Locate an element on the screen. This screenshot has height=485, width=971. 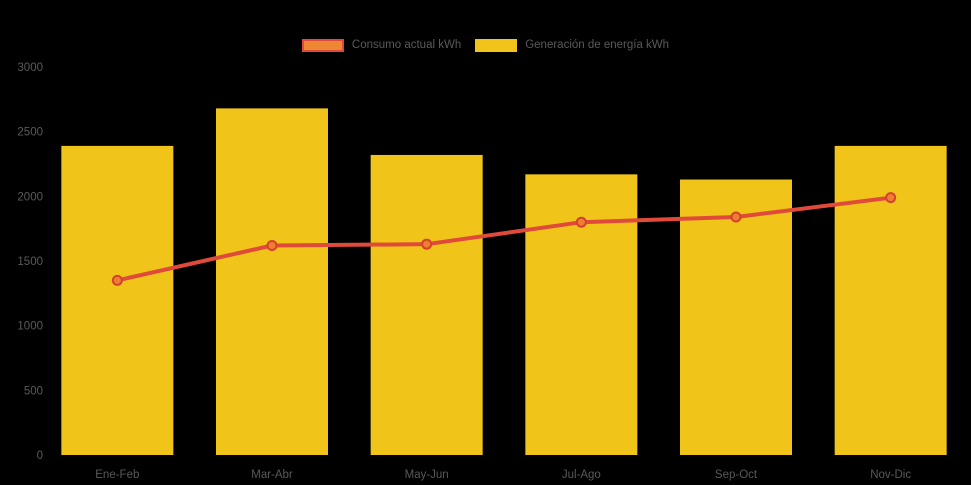
legend-item-consumo: Consumo actual kWh is located at coordinates (381, 45).